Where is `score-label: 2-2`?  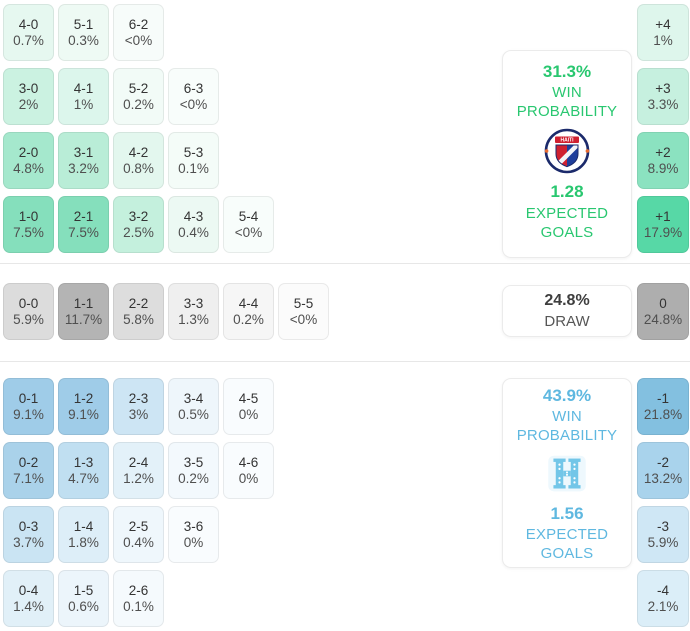 score-label: 2-2 is located at coordinates (138, 303).